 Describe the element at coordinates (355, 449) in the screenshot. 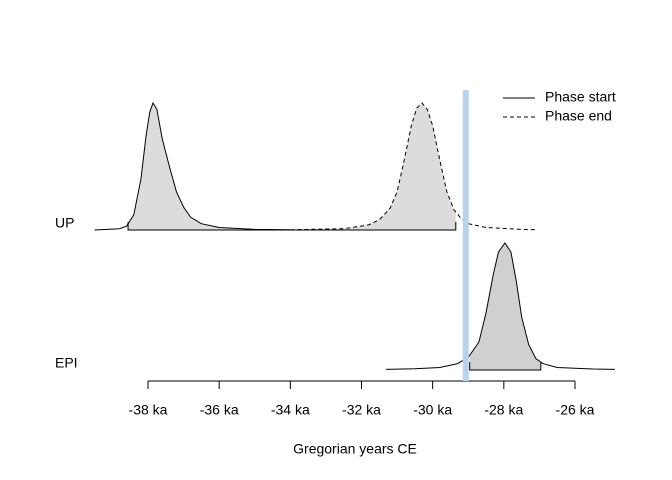

I see `x-axis-label: Gregorian years CE` at that location.